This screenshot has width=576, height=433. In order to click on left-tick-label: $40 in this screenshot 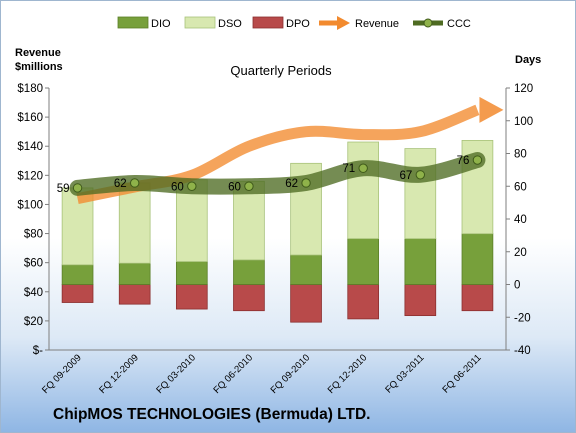, I will do `click(33, 293)`.